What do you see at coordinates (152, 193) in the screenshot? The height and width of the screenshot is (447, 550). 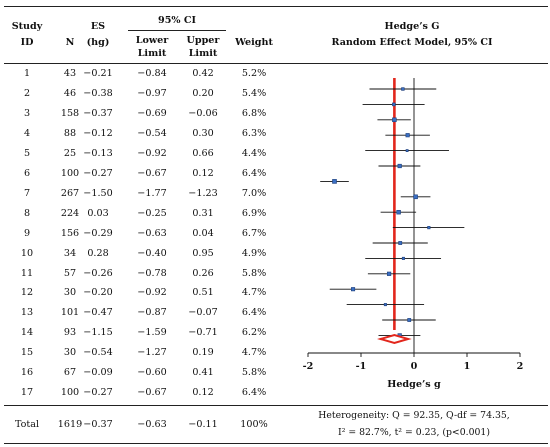 I see `row-lower: −1.77` at bounding box center [152, 193].